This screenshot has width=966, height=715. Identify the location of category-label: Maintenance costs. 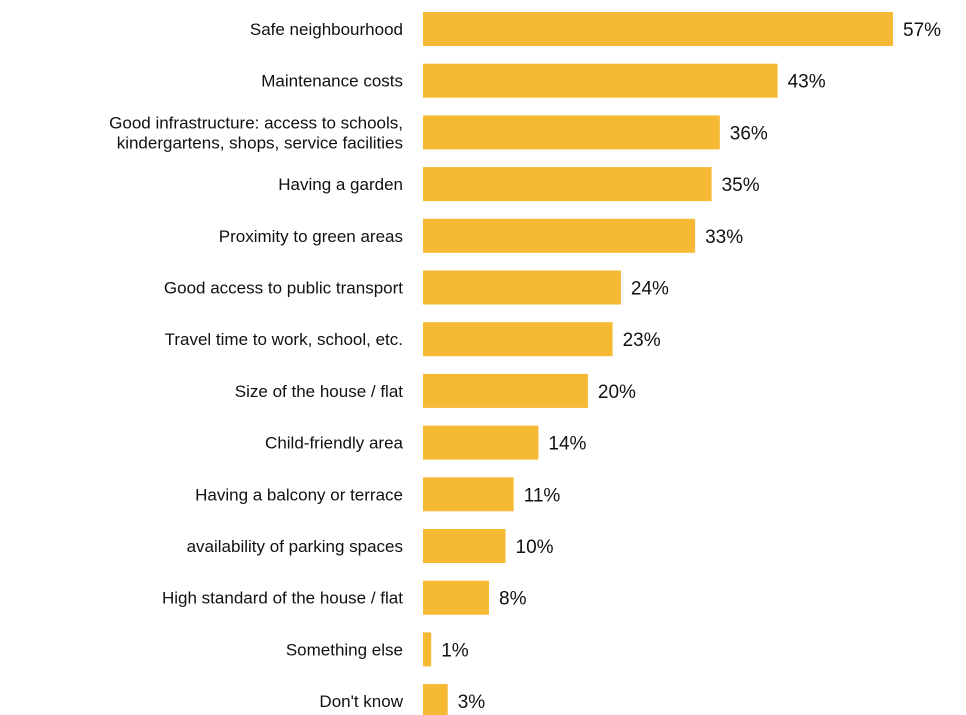
(332, 81).